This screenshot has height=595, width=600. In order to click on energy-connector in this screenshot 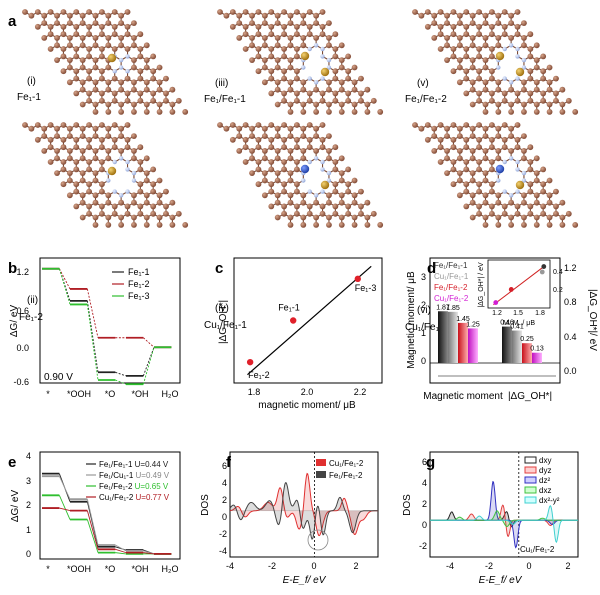, I will do `click(149, 342)`.